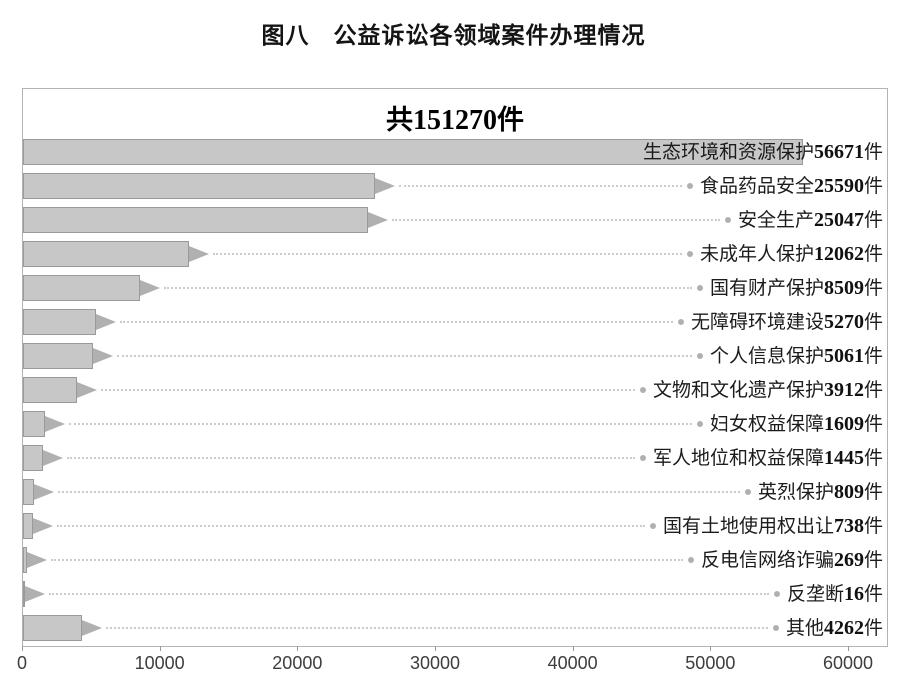  I want to click on x-axis-label: 20000, so click(297, 663).